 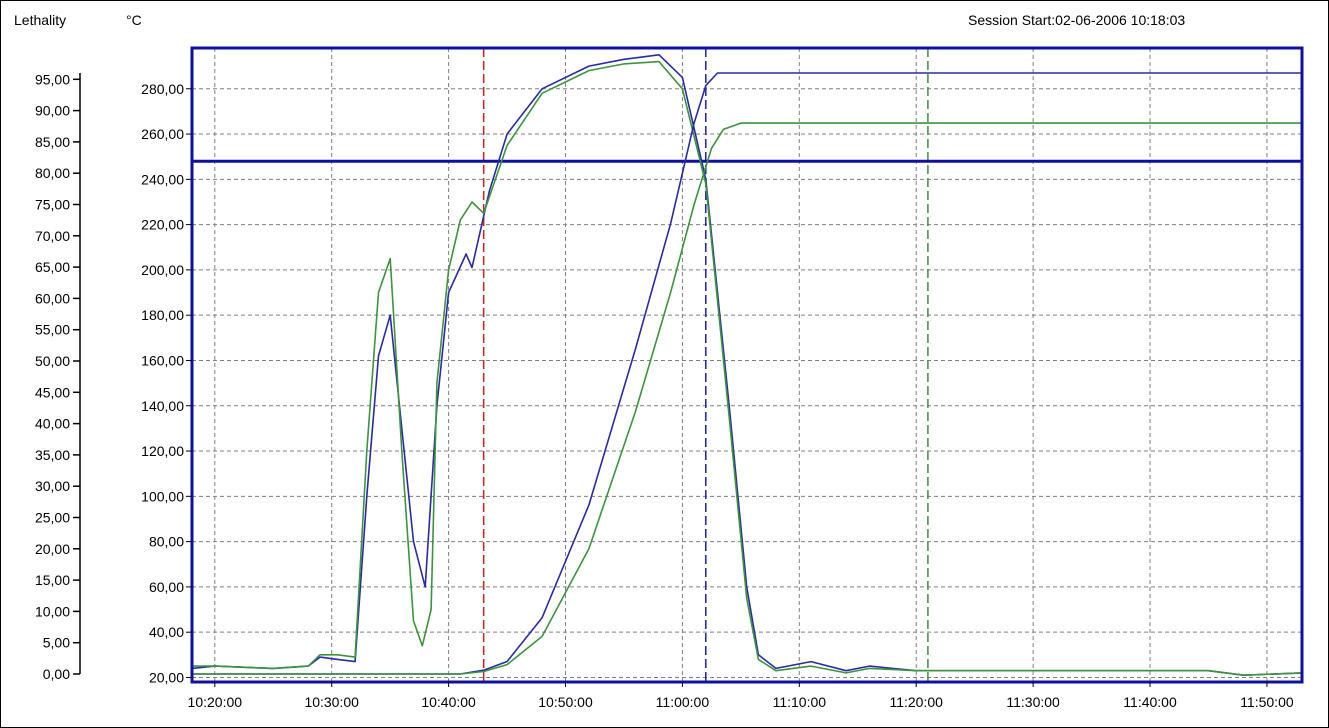 What do you see at coordinates (52, 549) in the screenshot?
I see `lethality-tick-label: 20,00` at bounding box center [52, 549].